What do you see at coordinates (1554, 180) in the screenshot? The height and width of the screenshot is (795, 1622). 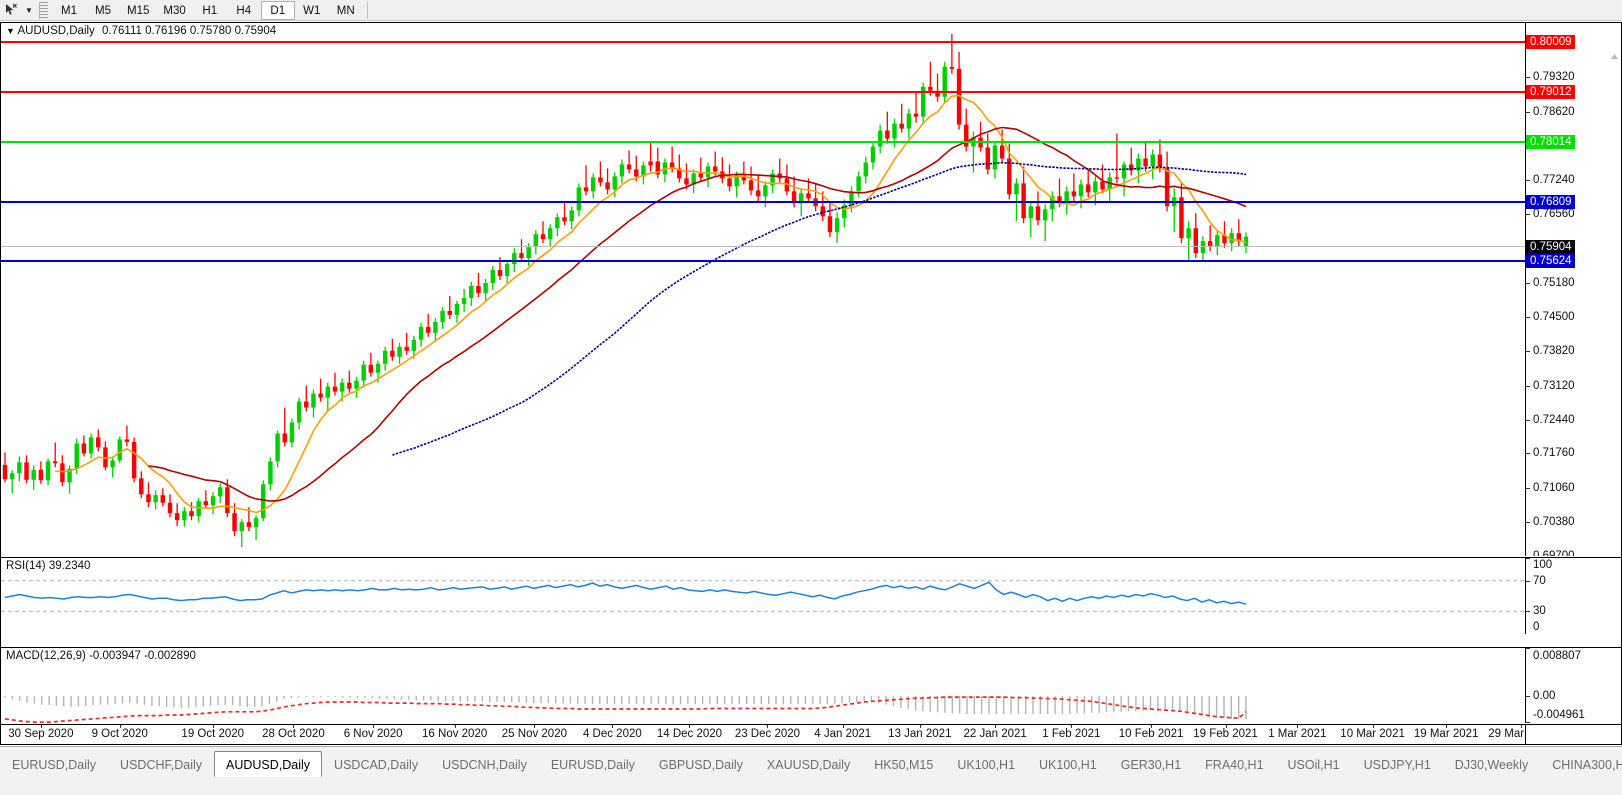 I see `price-tick-label: 0.77240` at bounding box center [1554, 180].